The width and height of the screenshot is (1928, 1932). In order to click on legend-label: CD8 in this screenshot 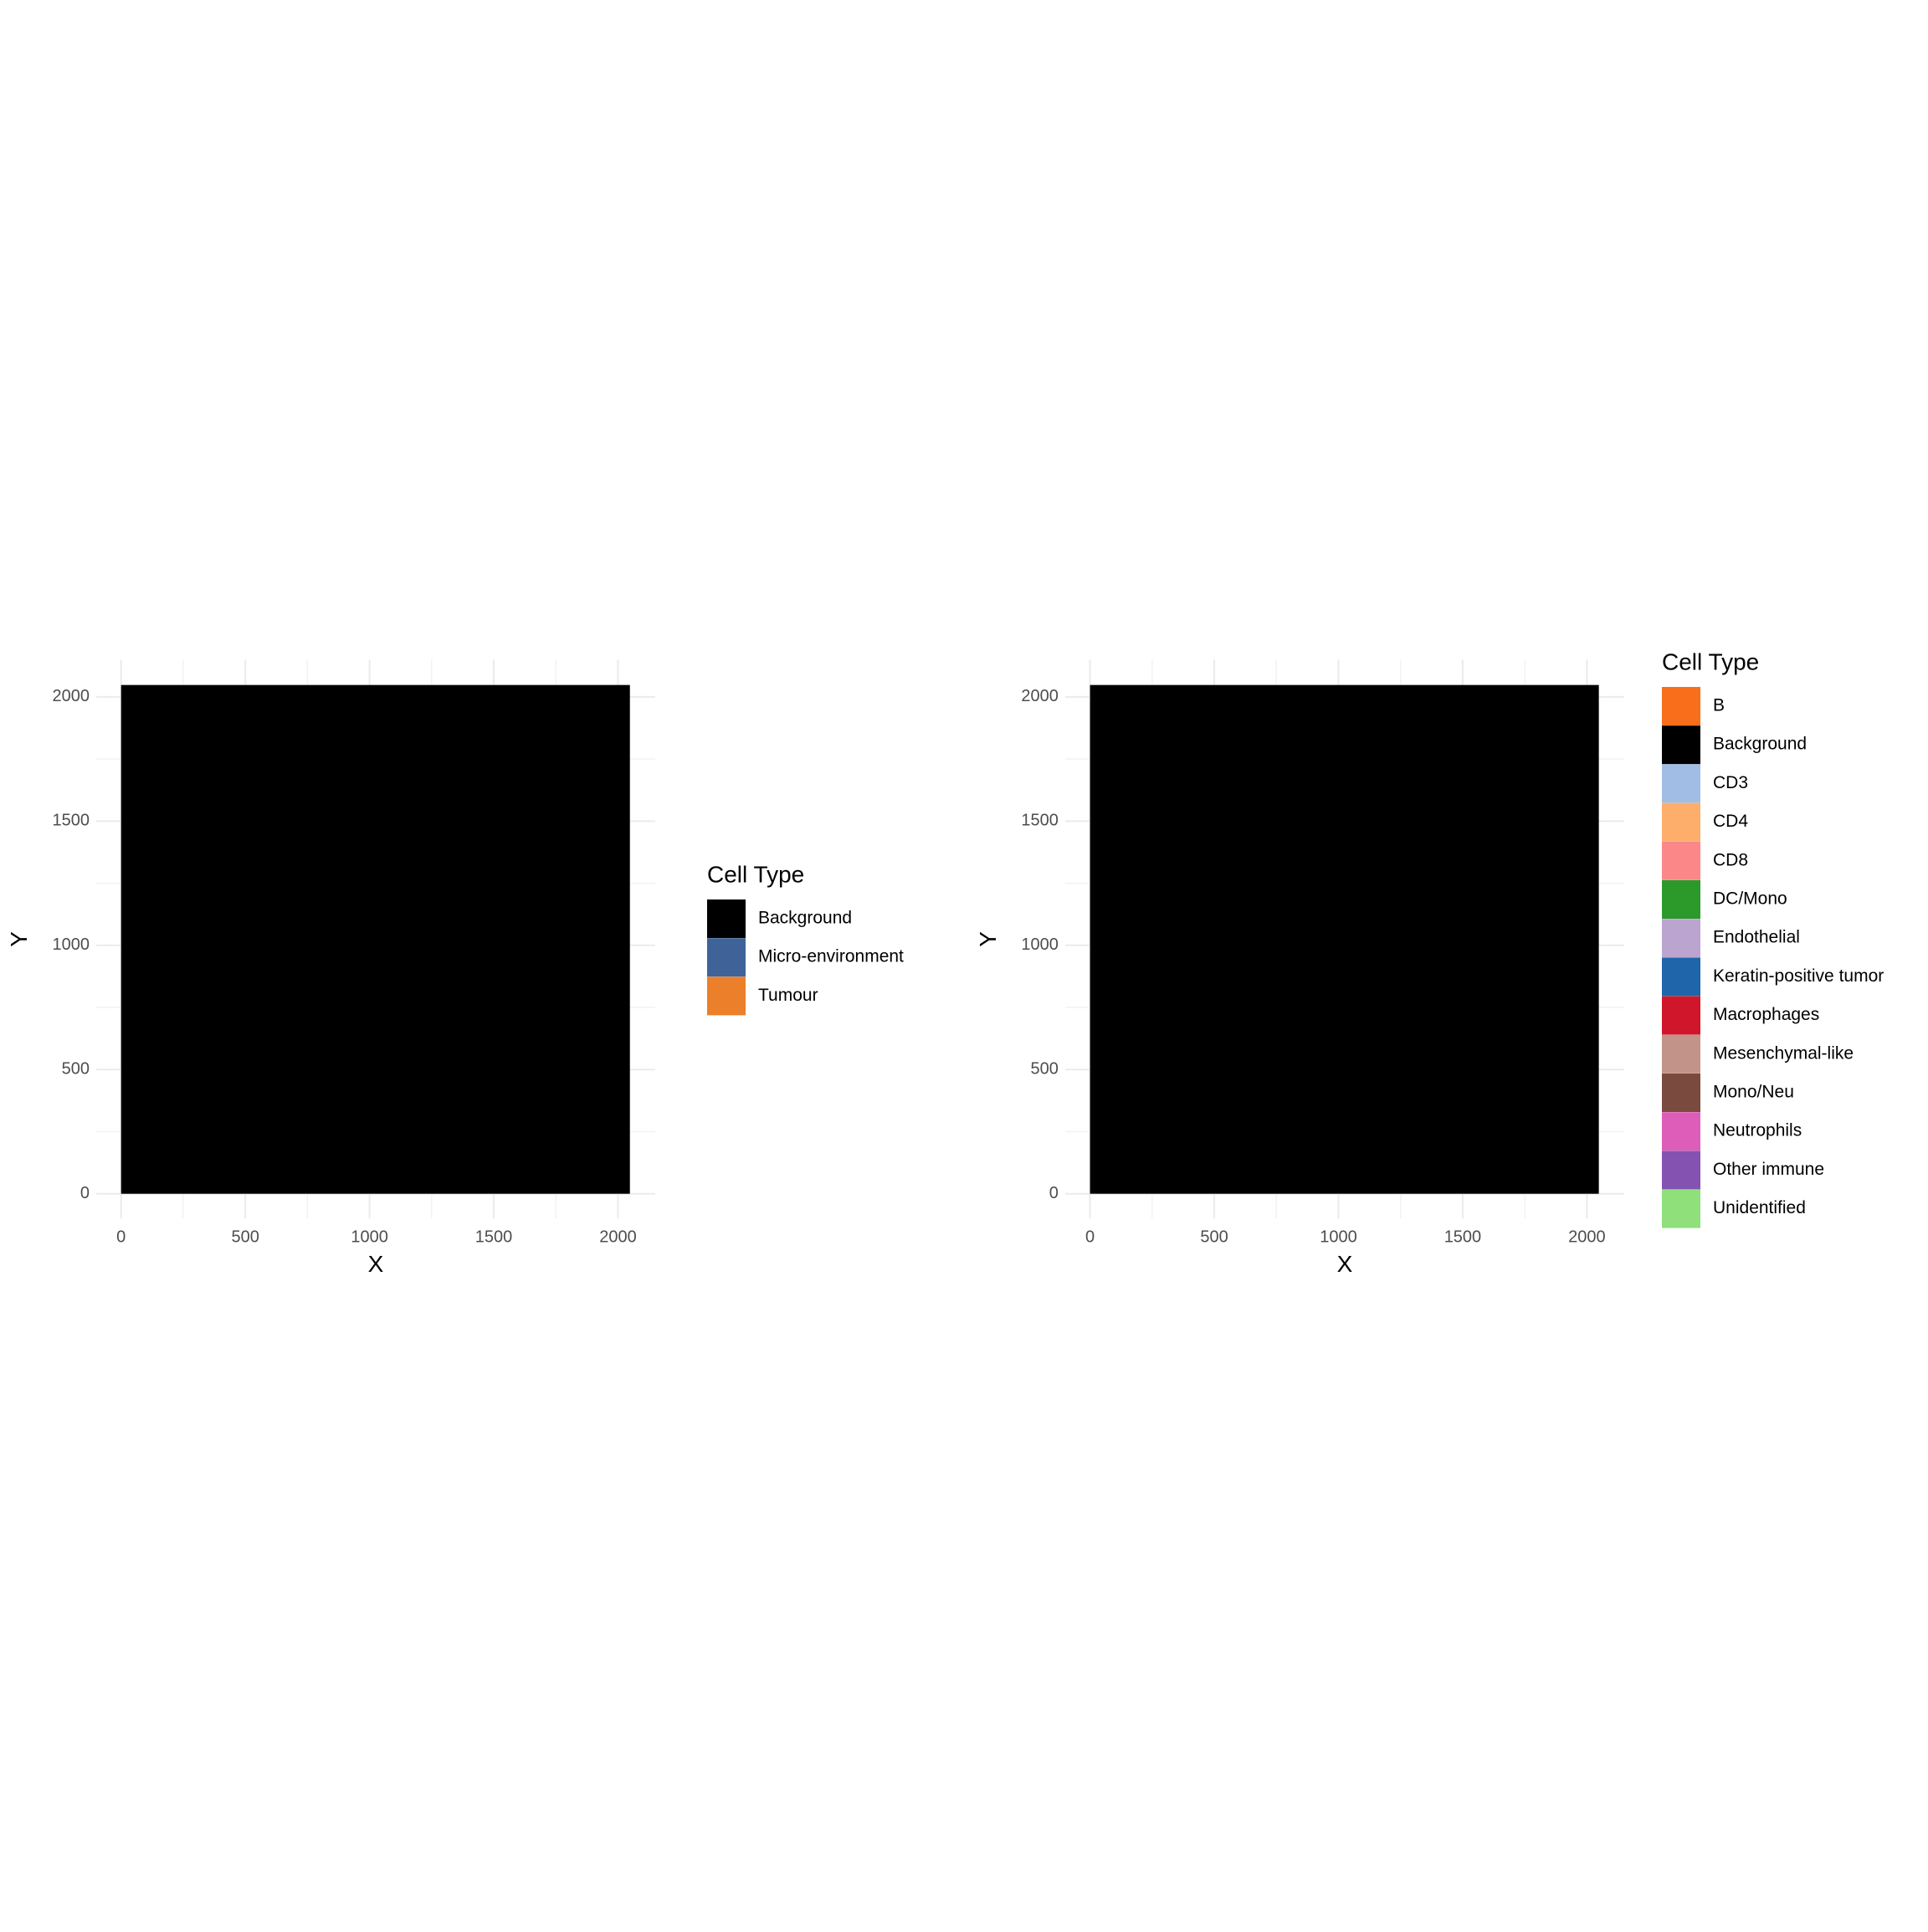, I will do `click(1730, 859)`.